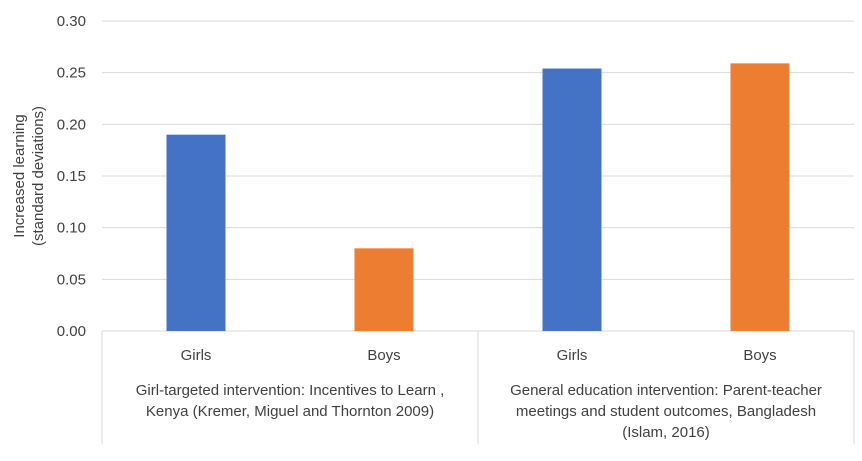 This screenshot has width=862, height=461. I want to click on y-tick-label: 0.10, so click(71, 228).